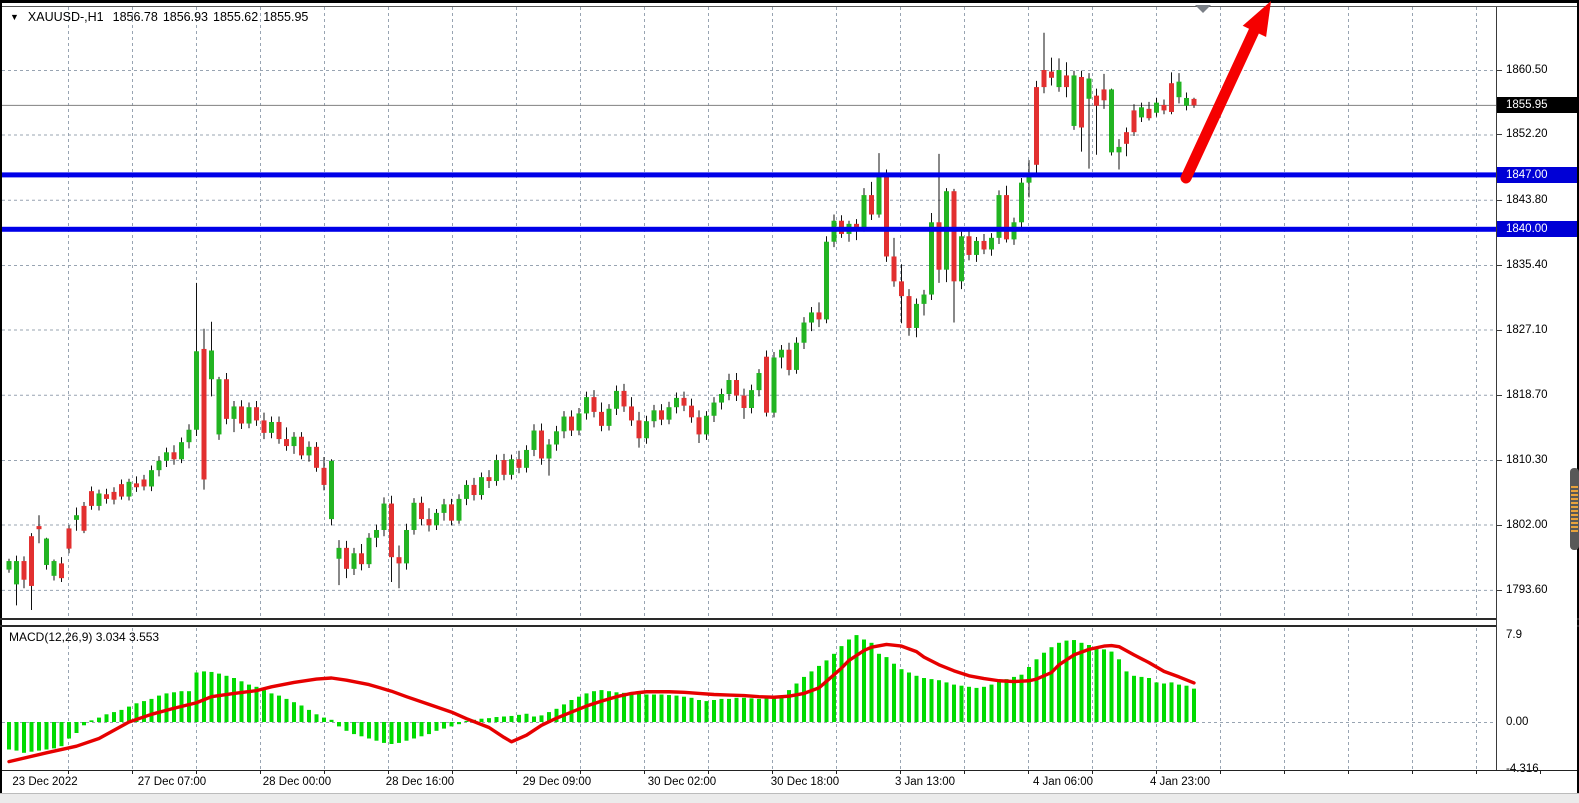 This screenshot has width=1579, height=803. What do you see at coordinates (789, 626) in the screenshot?
I see `panel-splitter-line2` at bounding box center [789, 626].